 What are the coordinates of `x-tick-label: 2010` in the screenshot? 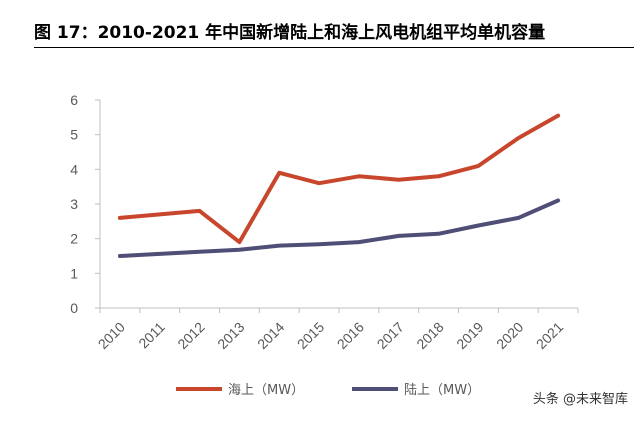 It's located at (111, 335).